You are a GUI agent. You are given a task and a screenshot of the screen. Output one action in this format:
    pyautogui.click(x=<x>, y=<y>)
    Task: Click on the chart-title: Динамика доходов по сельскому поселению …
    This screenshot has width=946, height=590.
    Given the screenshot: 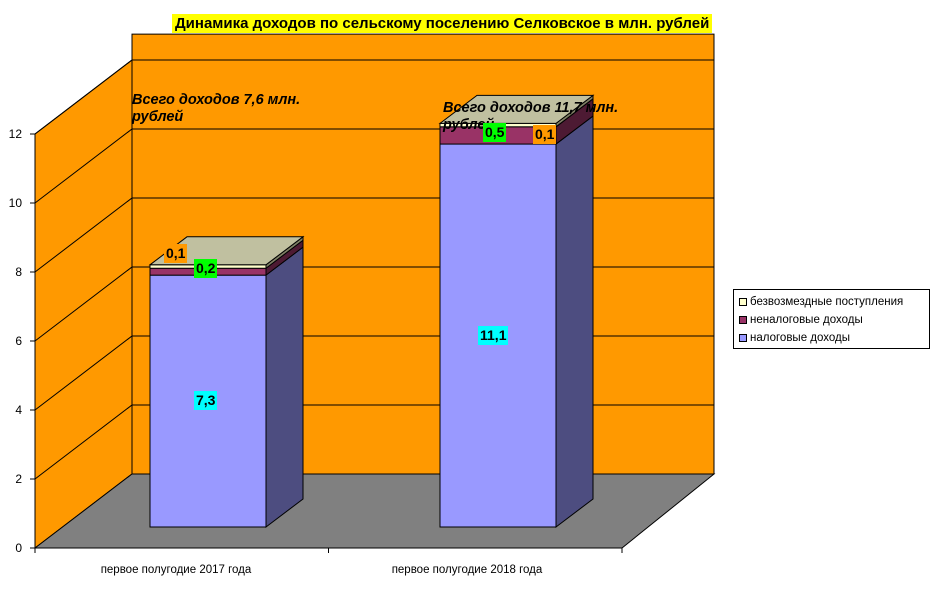 What is the action you would take?
    pyautogui.click(x=442, y=23)
    